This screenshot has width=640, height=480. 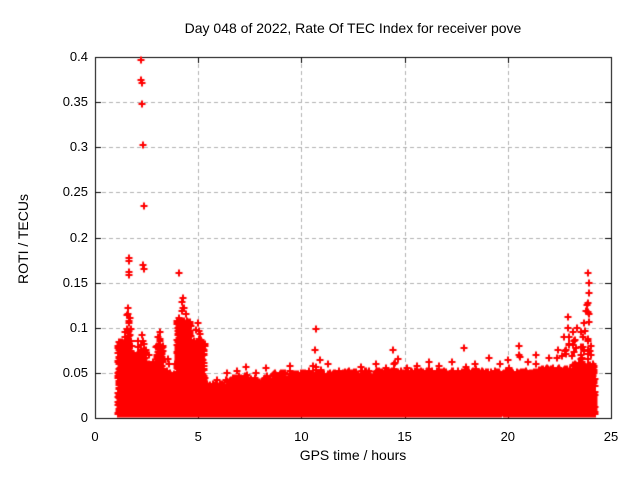 What do you see at coordinates (78, 147) in the screenshot?
I see `y-tick-label: 0.3` at bounding box center [78, 147].